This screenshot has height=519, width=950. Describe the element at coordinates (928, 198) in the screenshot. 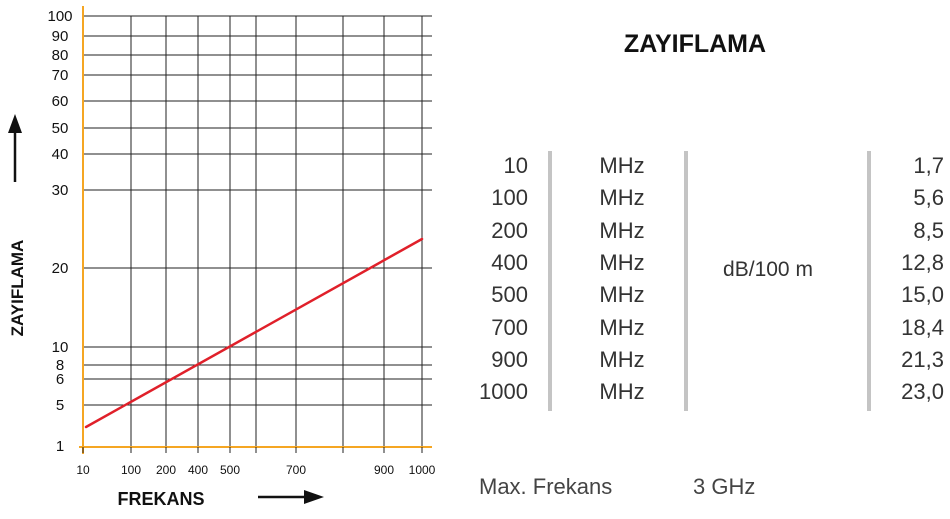

I see `table-cell-att: 5,6` at that location.